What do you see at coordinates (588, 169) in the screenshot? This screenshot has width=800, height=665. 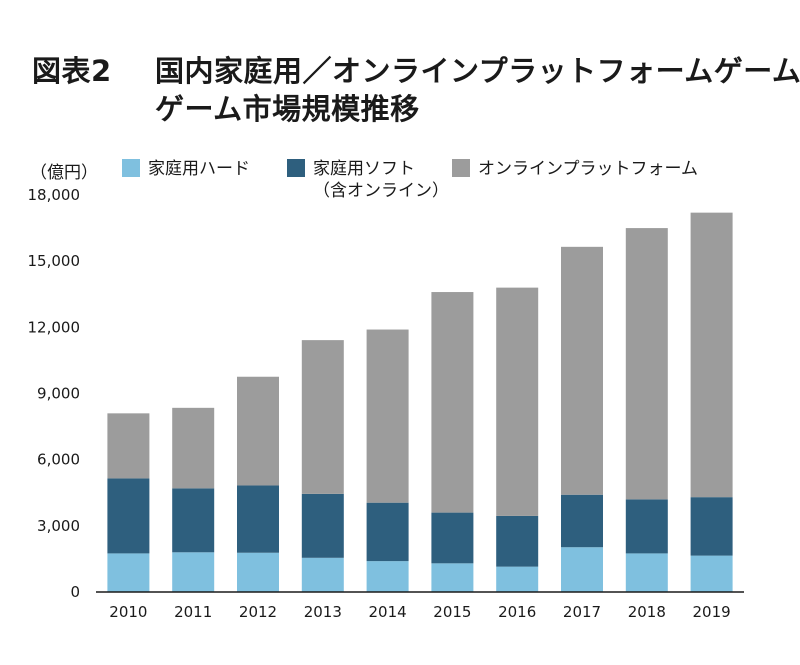 I see `legend-label-online-platform: オンラインプラットフォーム` at bounding box center [588, 169].